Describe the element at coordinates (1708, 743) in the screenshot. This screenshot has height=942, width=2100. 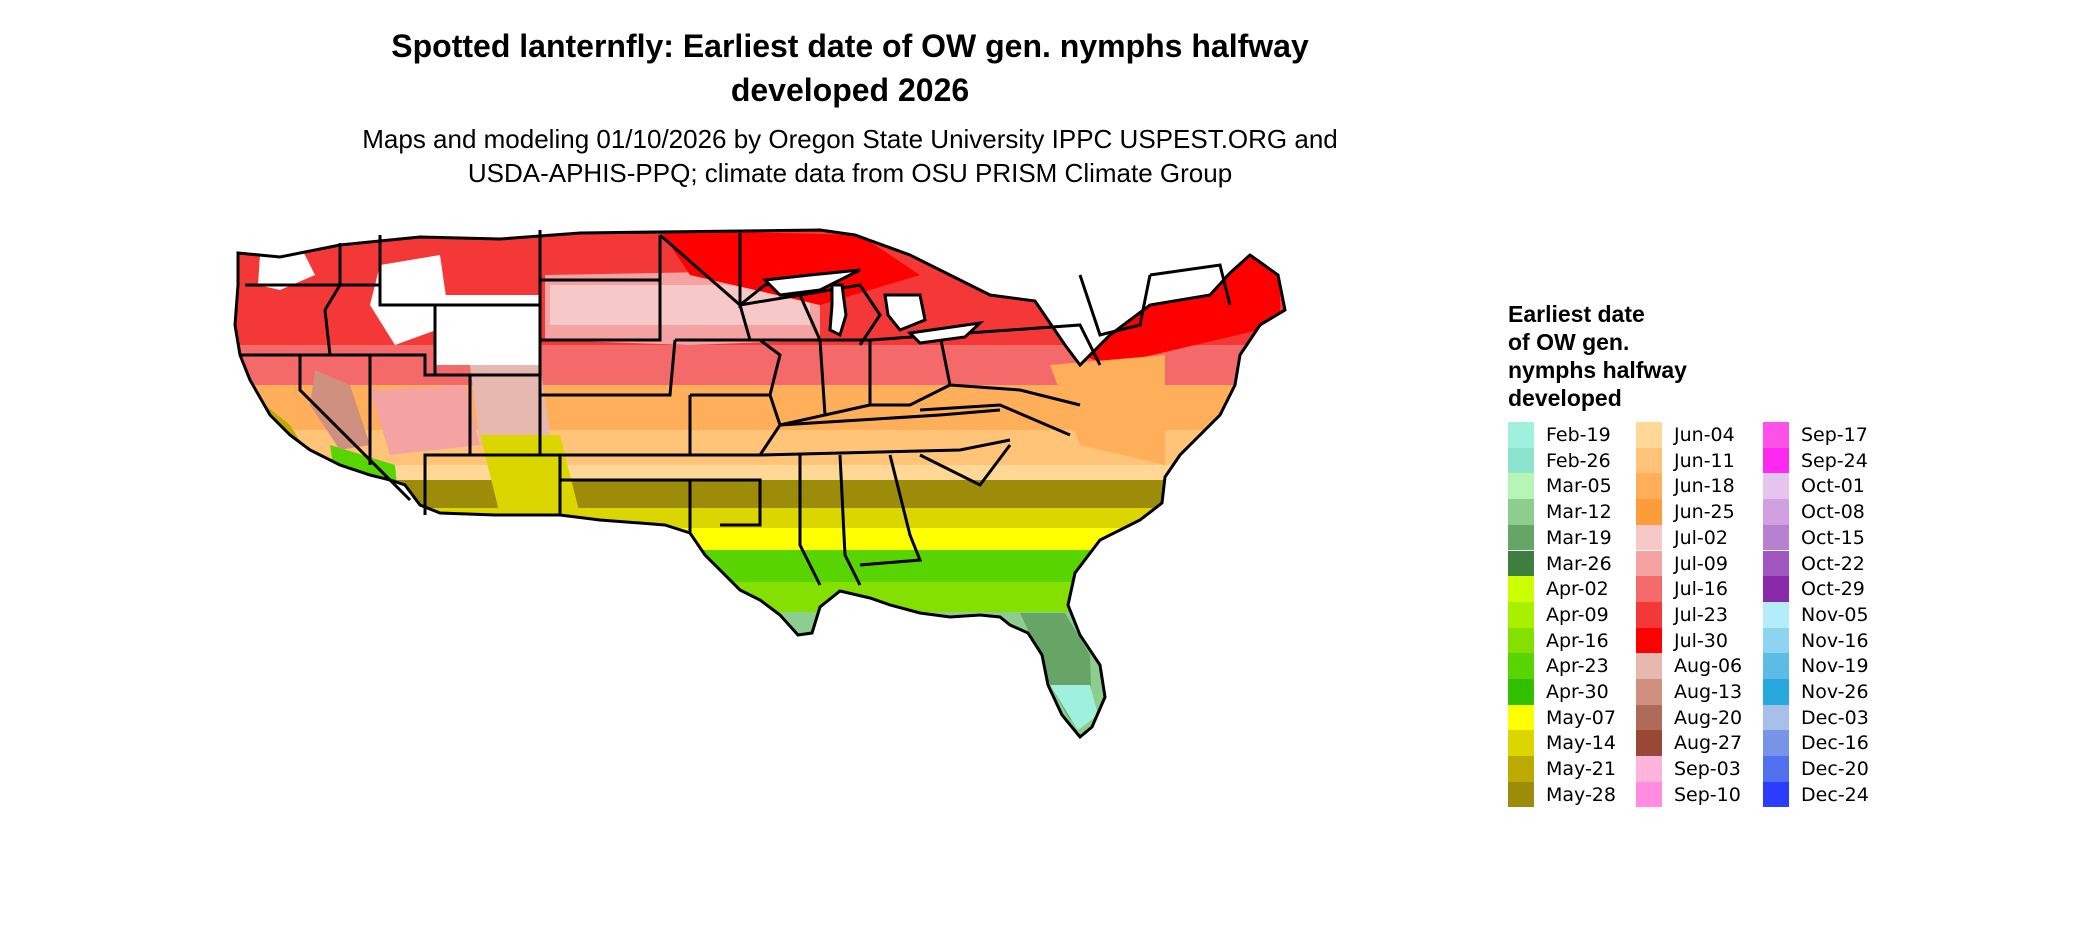
I see `legend-label: Aug-27` at that location.